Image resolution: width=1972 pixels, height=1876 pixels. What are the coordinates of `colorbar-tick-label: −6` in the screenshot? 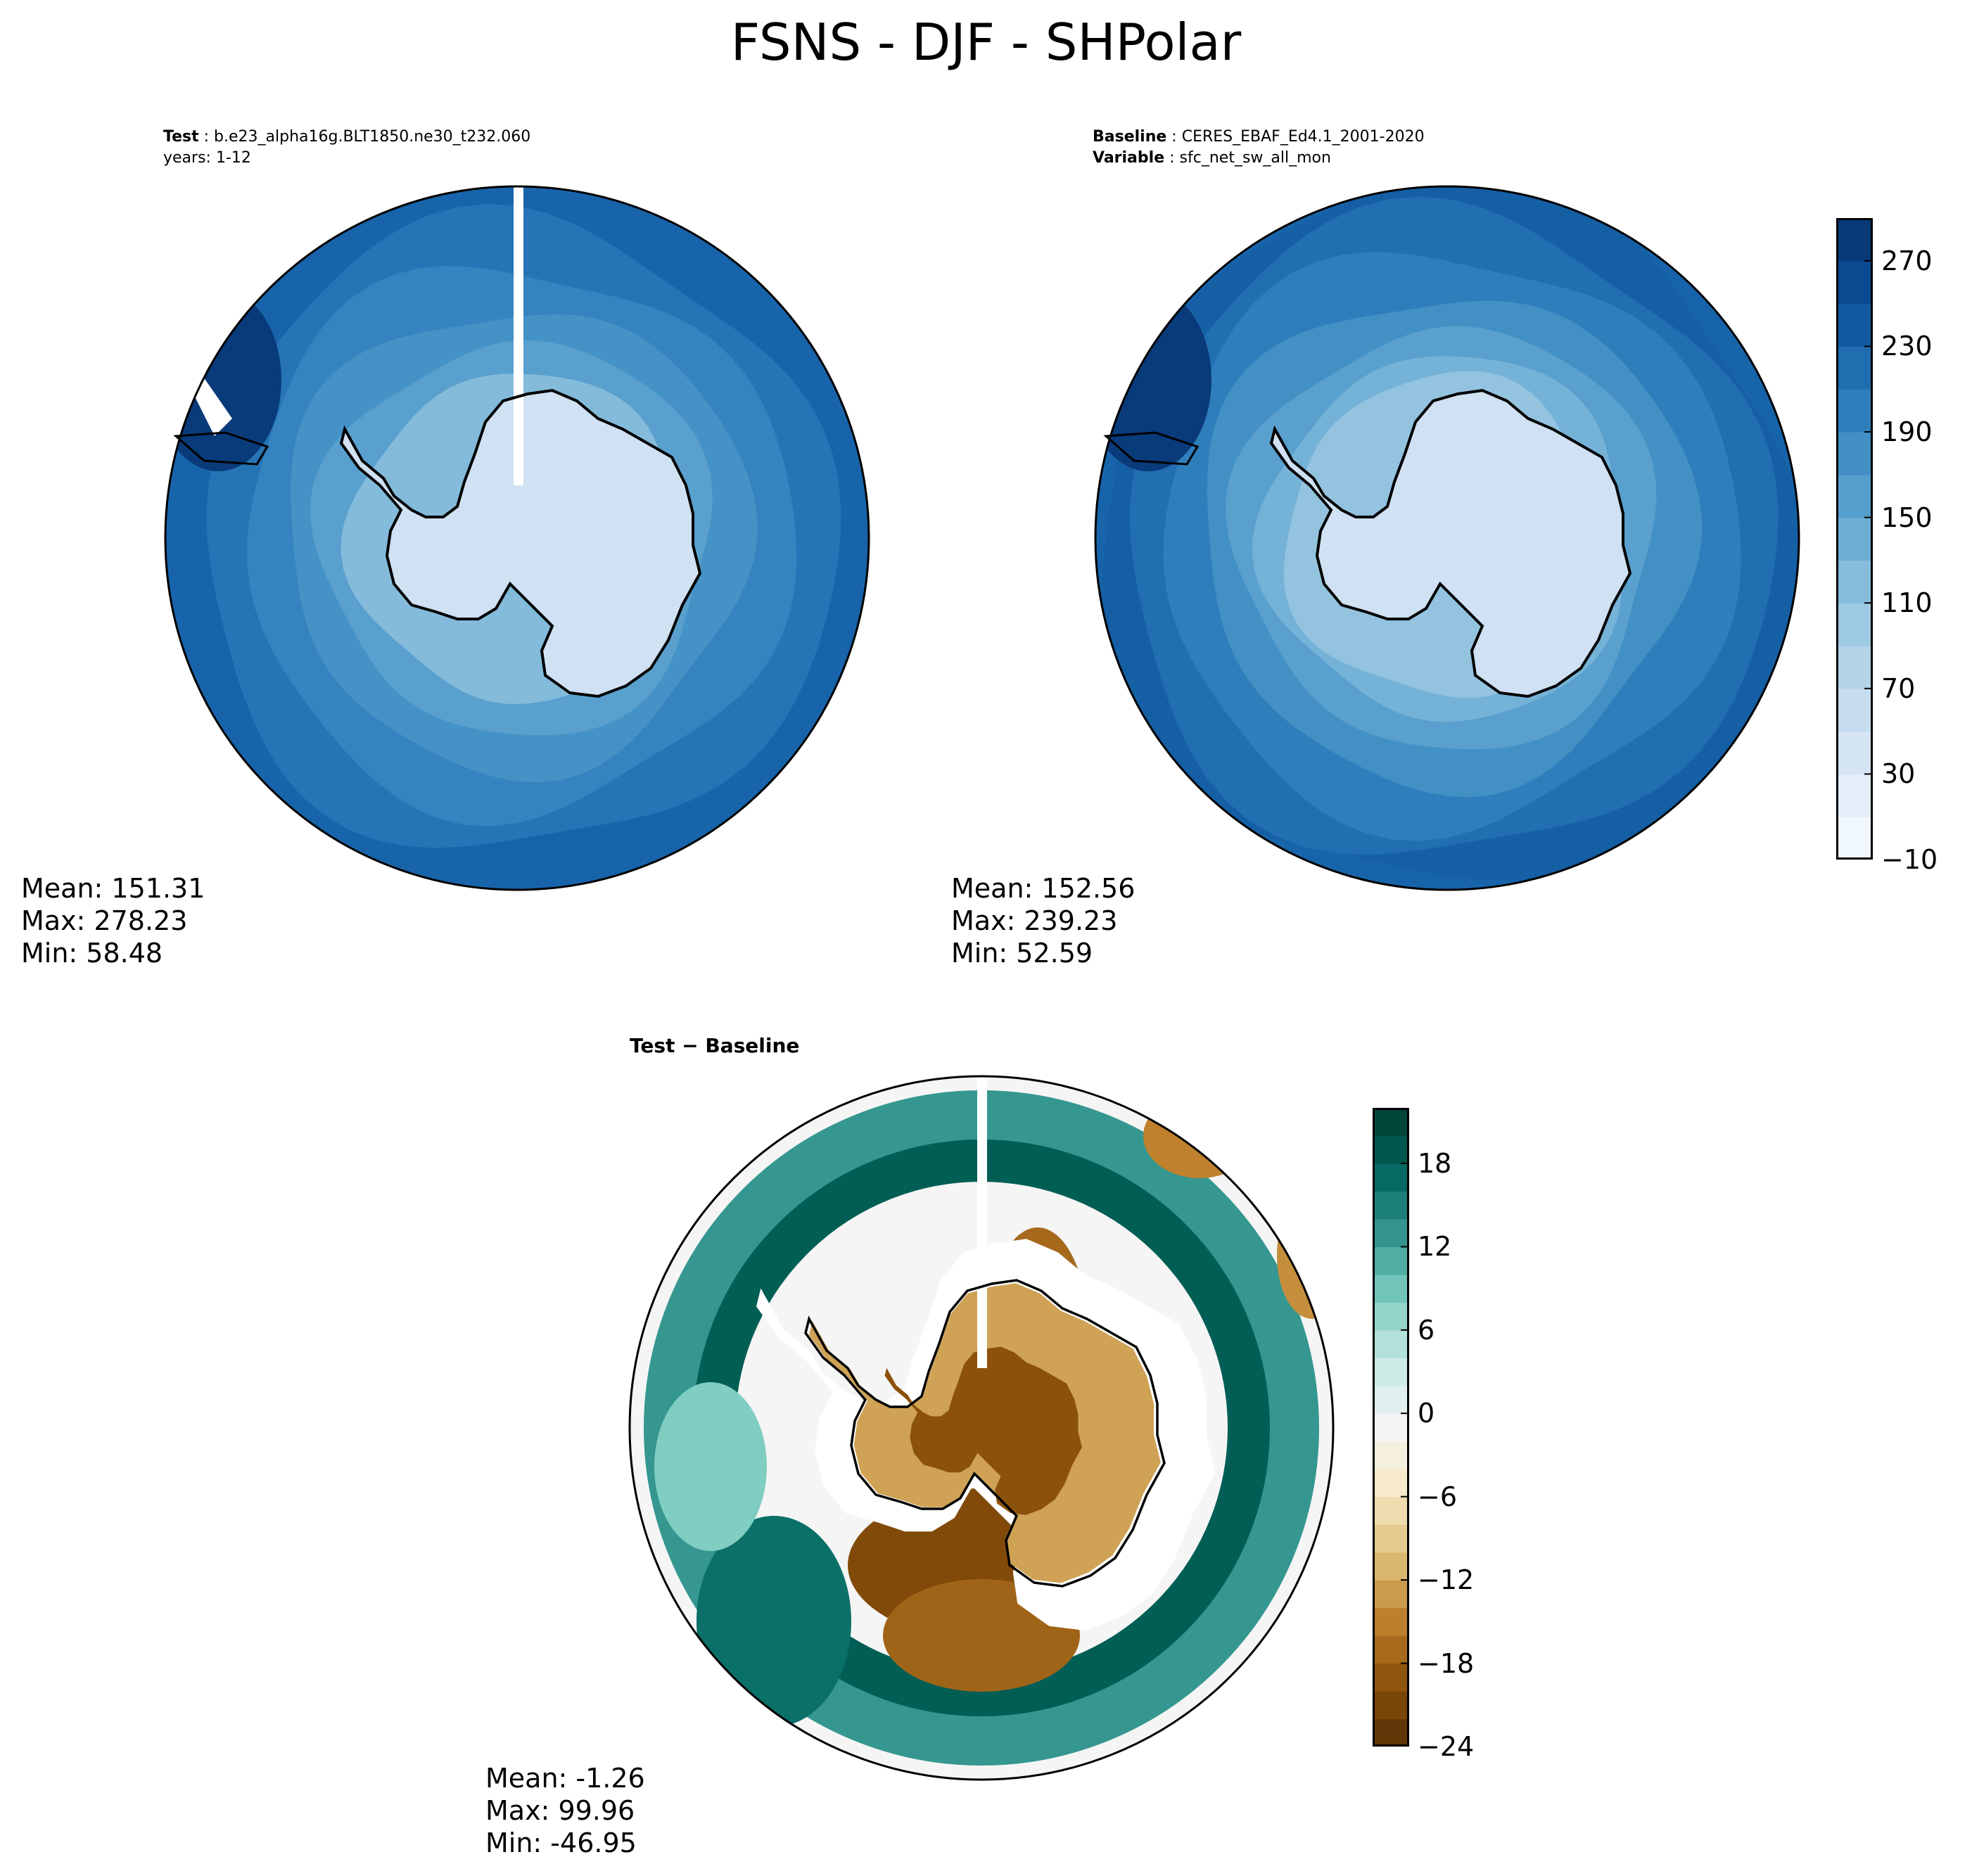 It's located at (1438, 1496).